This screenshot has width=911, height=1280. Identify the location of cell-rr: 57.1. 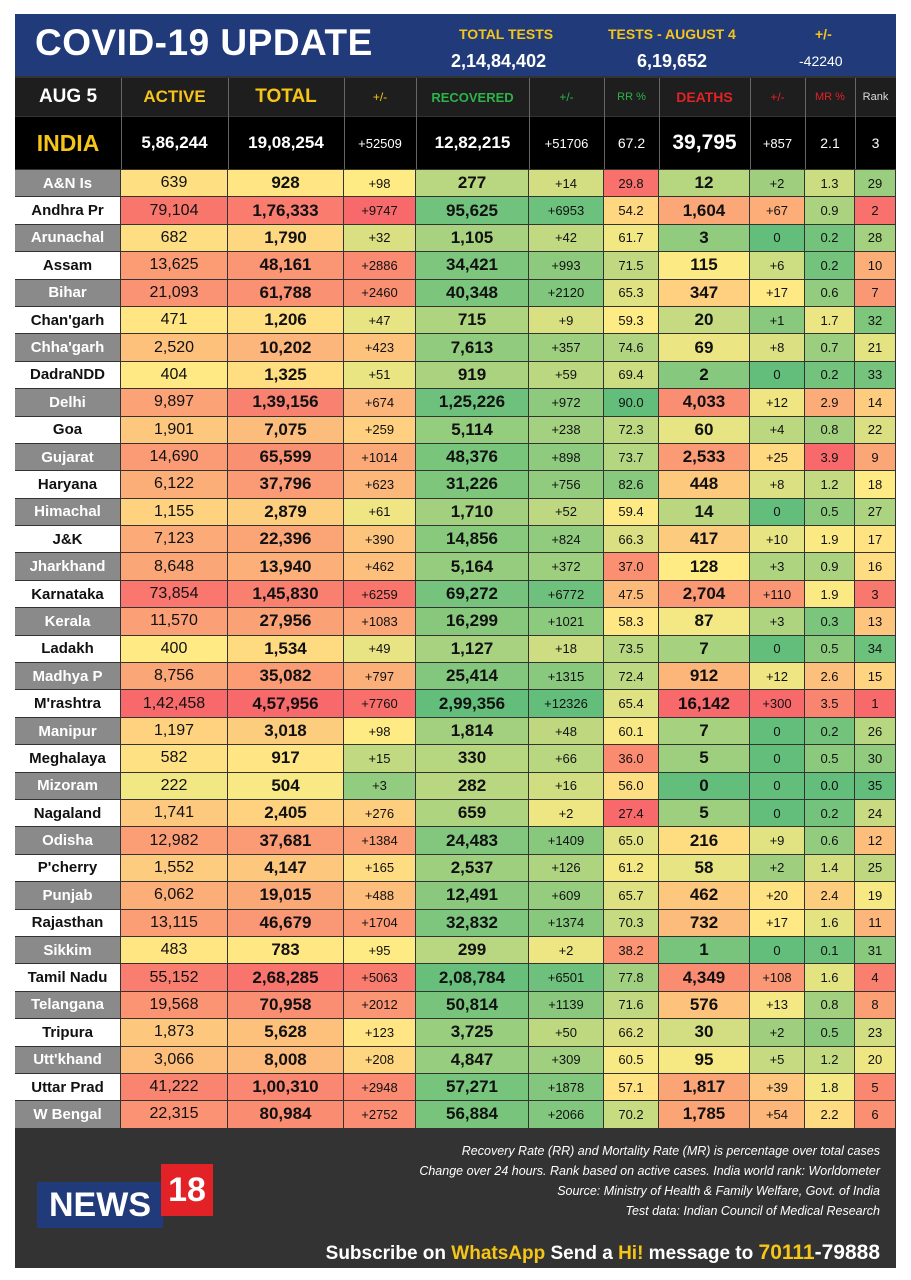
(631, 1087).